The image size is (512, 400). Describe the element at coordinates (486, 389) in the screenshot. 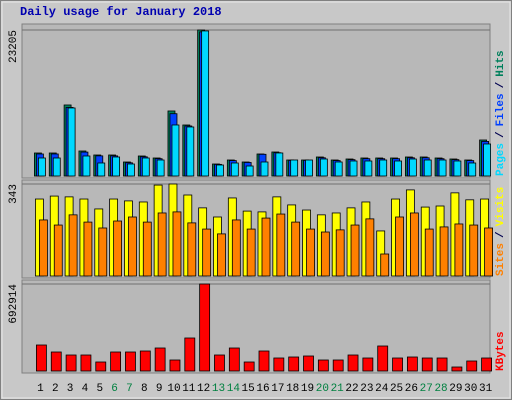

I see `x-tick-label: 31` at that location.